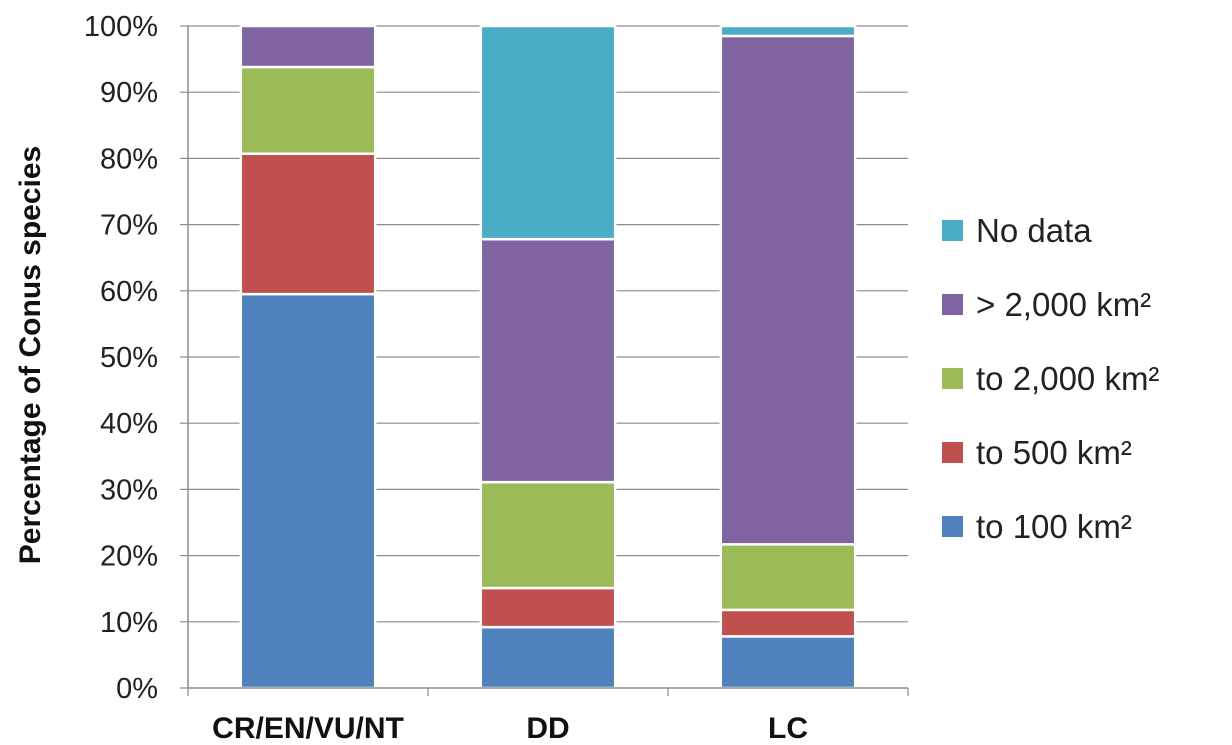 The height and width of the screenshot is (745, 1232). Describe the element at coordinates (129, 424) in the screenshot. I see `y-tick-label: 40%` at that location.